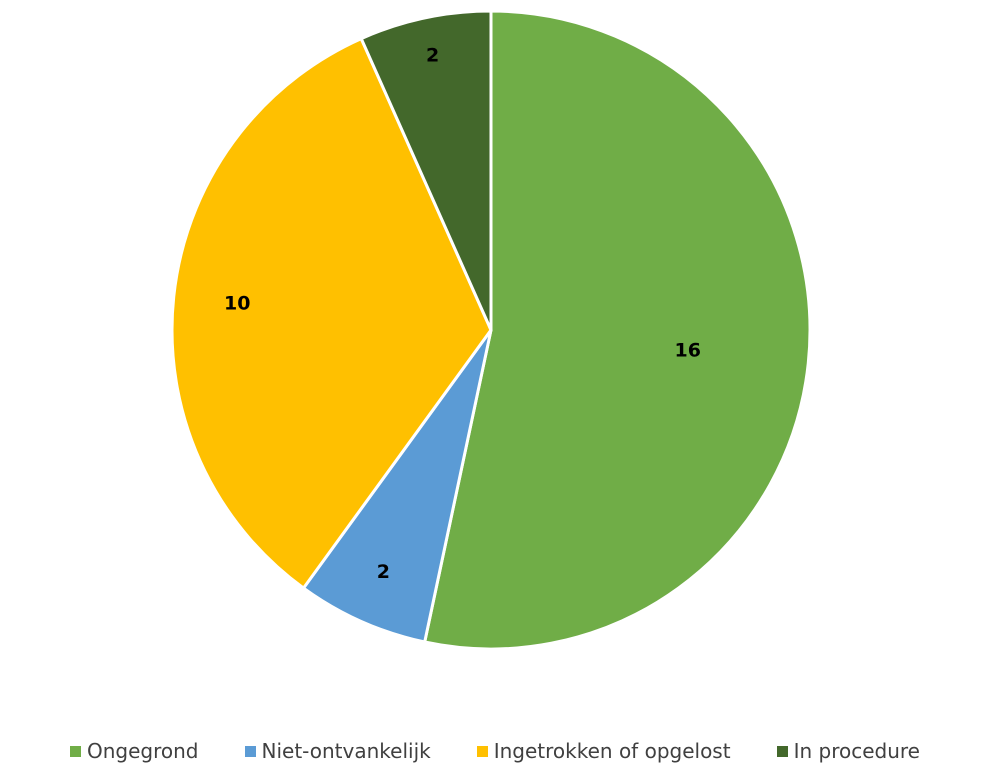 This screenshot has height=769, width=990. I want to click on legend-item-ongegrond: Ongegrond, so click(134, 751).